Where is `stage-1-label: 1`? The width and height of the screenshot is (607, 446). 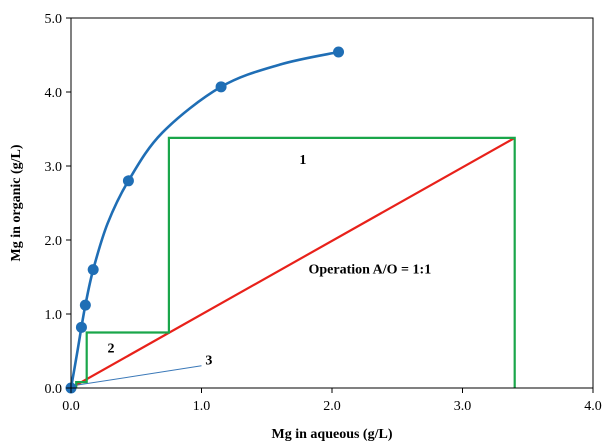
stage-1-label: 1 is located at coordinates (302, 160).